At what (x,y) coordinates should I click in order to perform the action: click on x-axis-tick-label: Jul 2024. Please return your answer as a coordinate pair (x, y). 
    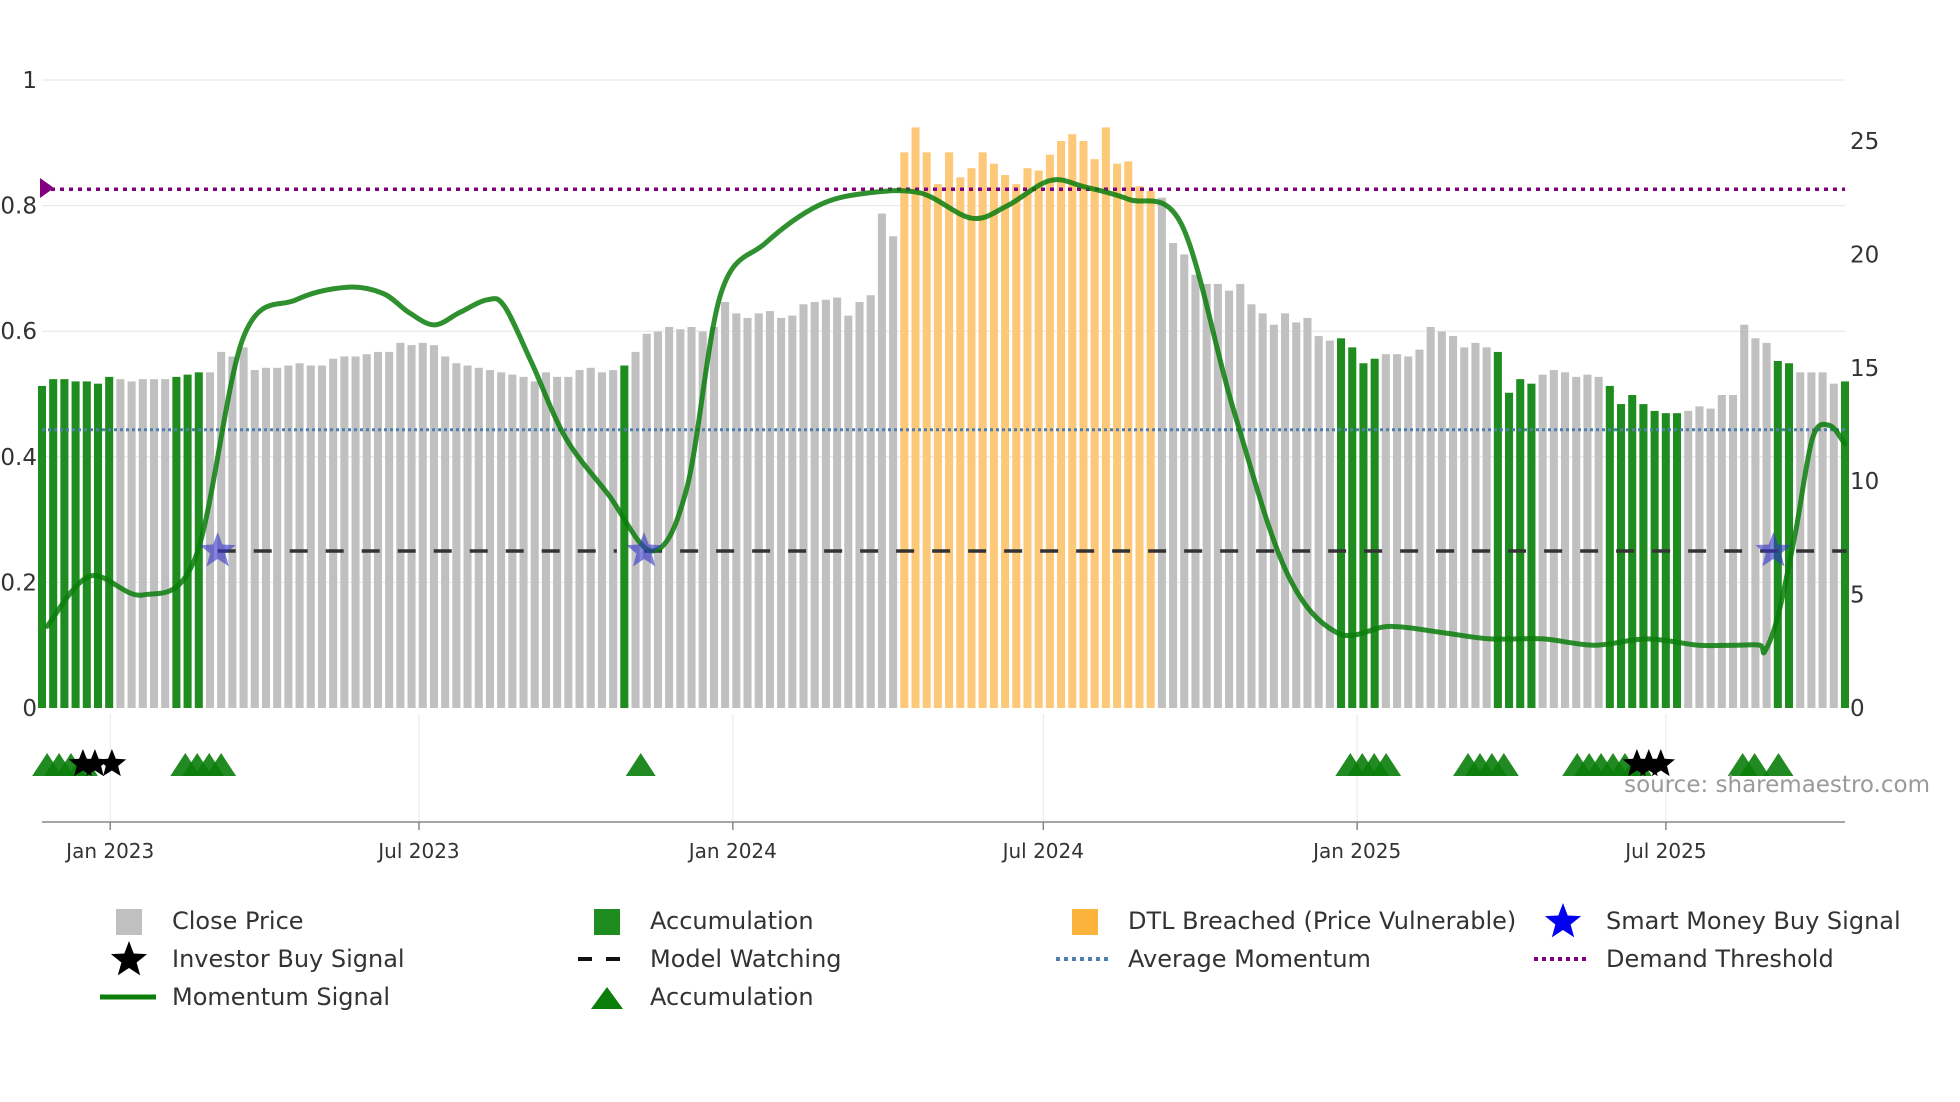
    Looking at the image, I should click on (1042, 851).